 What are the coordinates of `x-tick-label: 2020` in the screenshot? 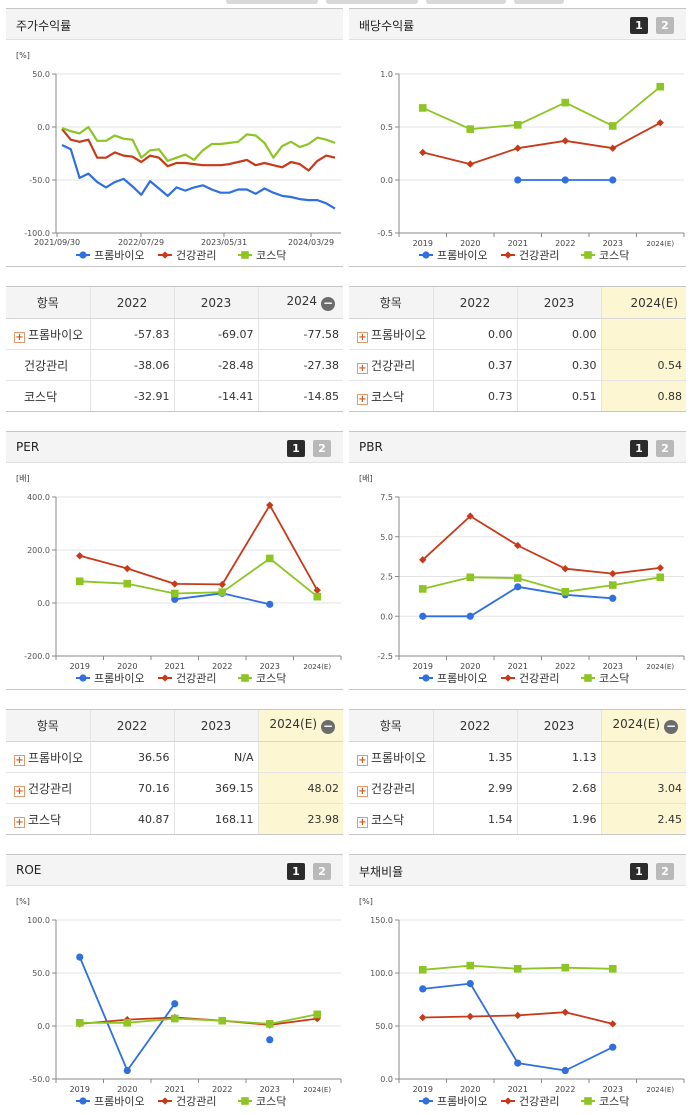 It's located at (470, 666).